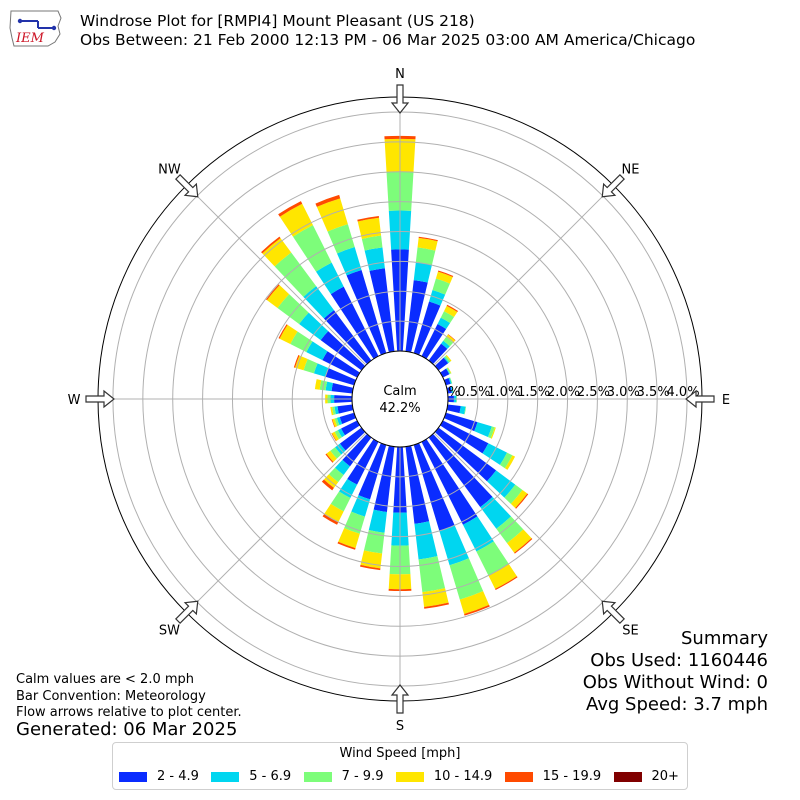 The width and height of the screenshot is (800, 800). Describe the element at coordinates (111, 696) in the screenshot. I see `note-bar-convention: Bar Convention: Meteorology` at that location.